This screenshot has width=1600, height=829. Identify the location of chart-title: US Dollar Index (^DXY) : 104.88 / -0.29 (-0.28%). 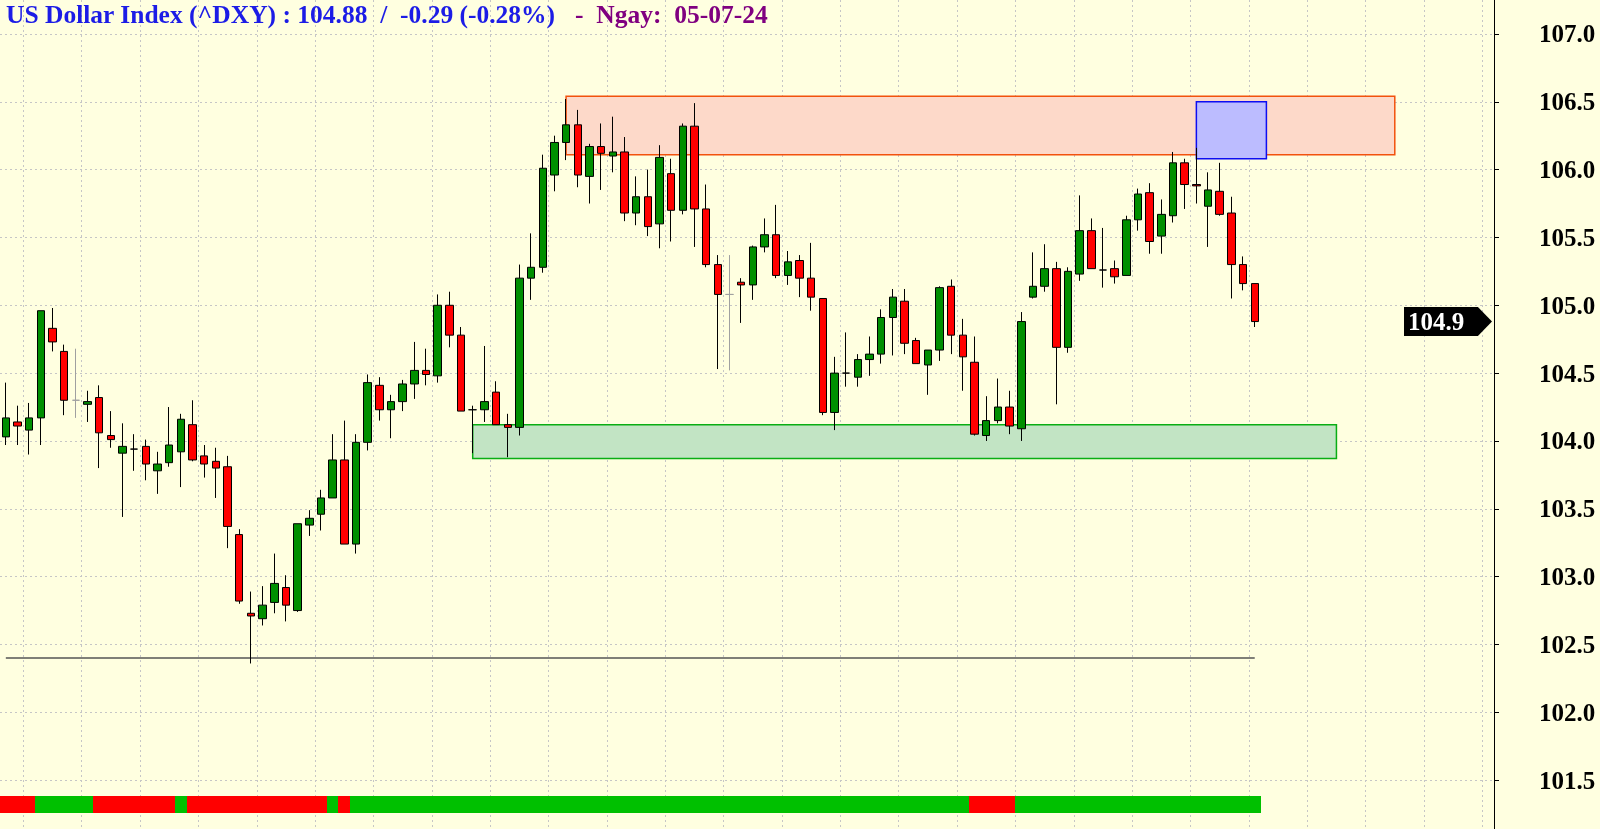
(281, 14).